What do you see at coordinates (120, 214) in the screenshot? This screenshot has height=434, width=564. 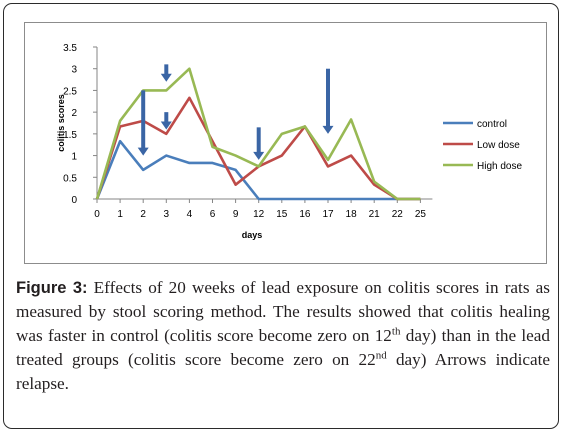 I see `x-tick-label: 1` at bounding box center [120, 214].